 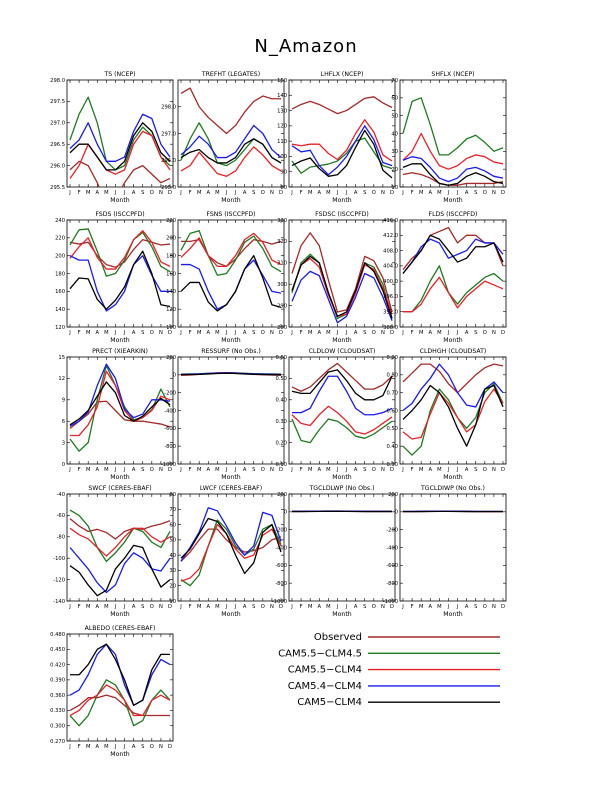 I want to click on chart-title: CLDLOW (CLOUDSAT), so click(x=342, y=351).